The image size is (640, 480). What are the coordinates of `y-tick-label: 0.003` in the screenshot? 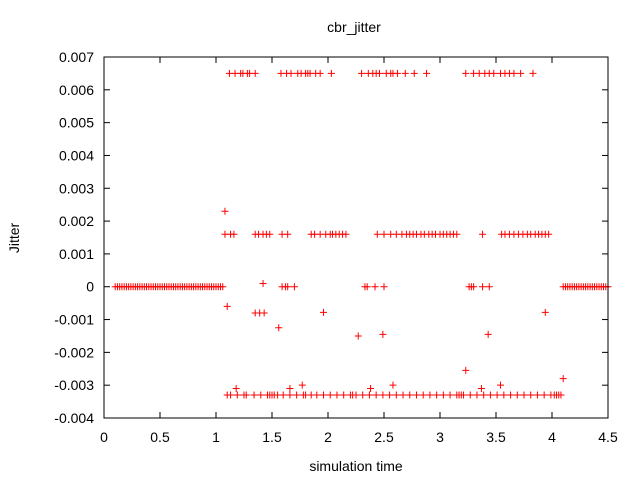 It's located at (76, 188).